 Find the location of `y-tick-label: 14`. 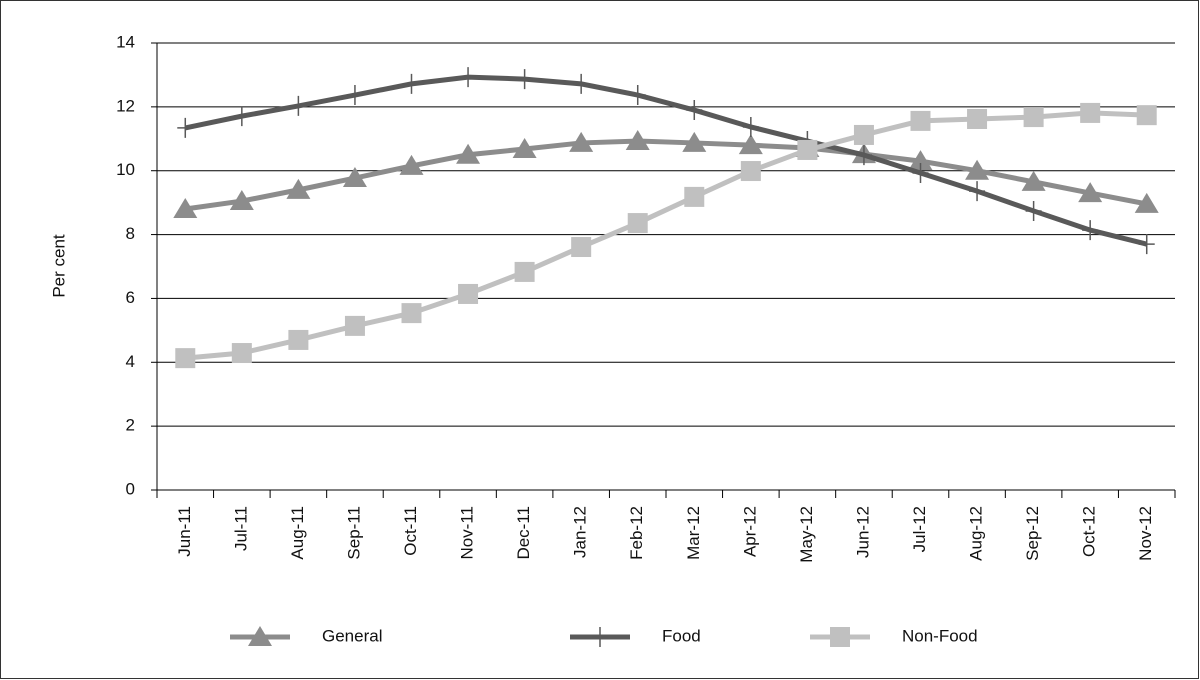

y-tick-label: 14 is located at coordinates (125, 41).